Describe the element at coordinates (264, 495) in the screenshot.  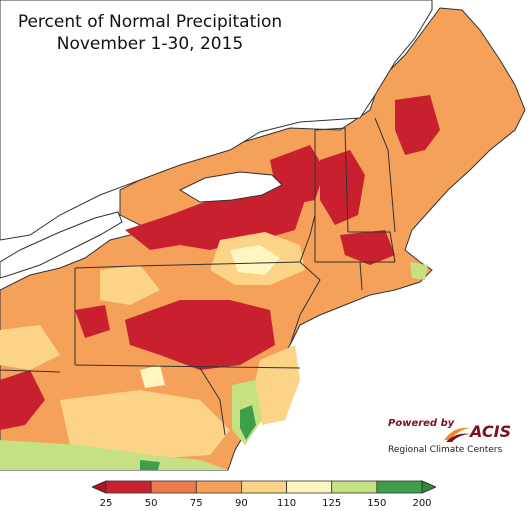
I see `color-legend: 25 50 75 90 110 125 150 200` at that location.